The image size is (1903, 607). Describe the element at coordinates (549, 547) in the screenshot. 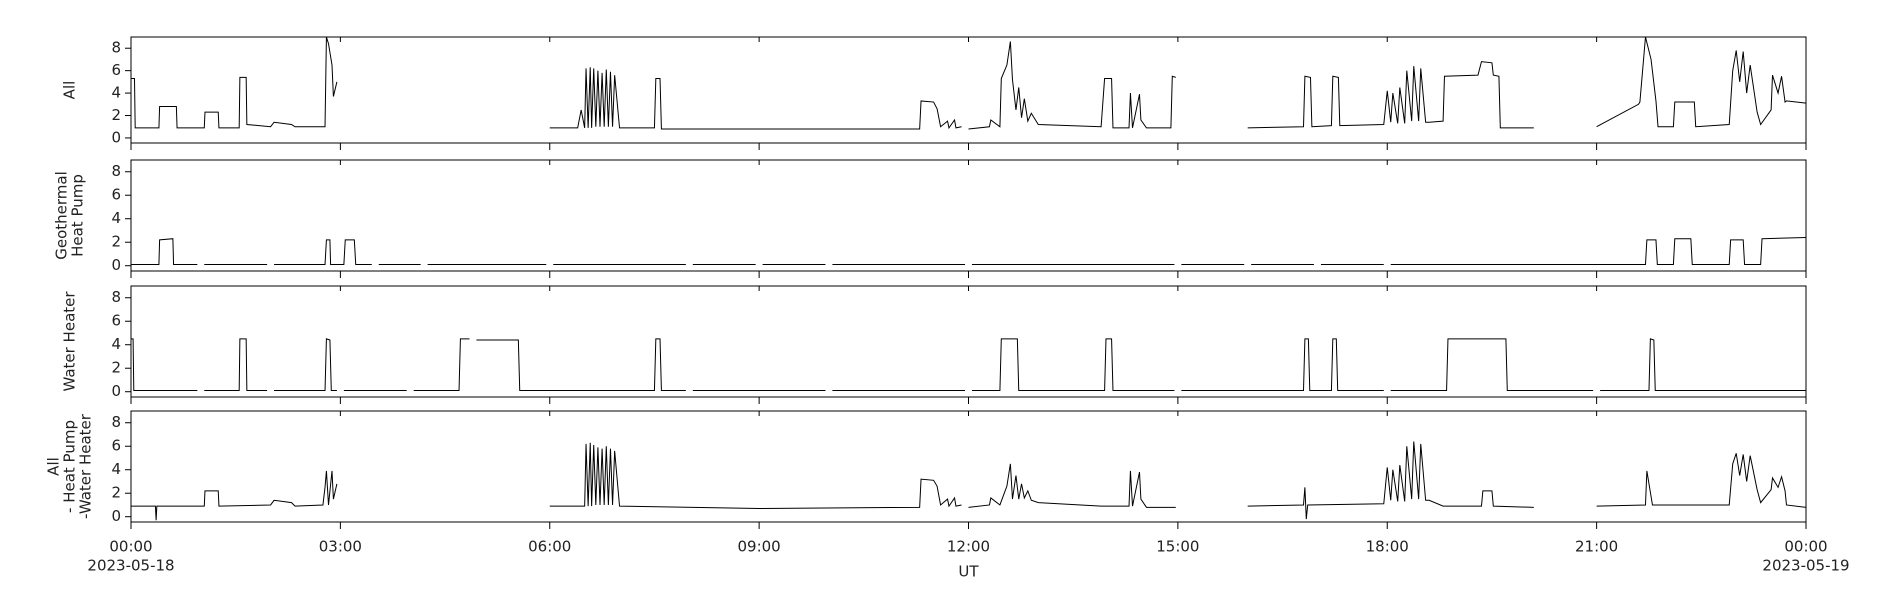

I see `x-tick-label: 06:00` at that location.